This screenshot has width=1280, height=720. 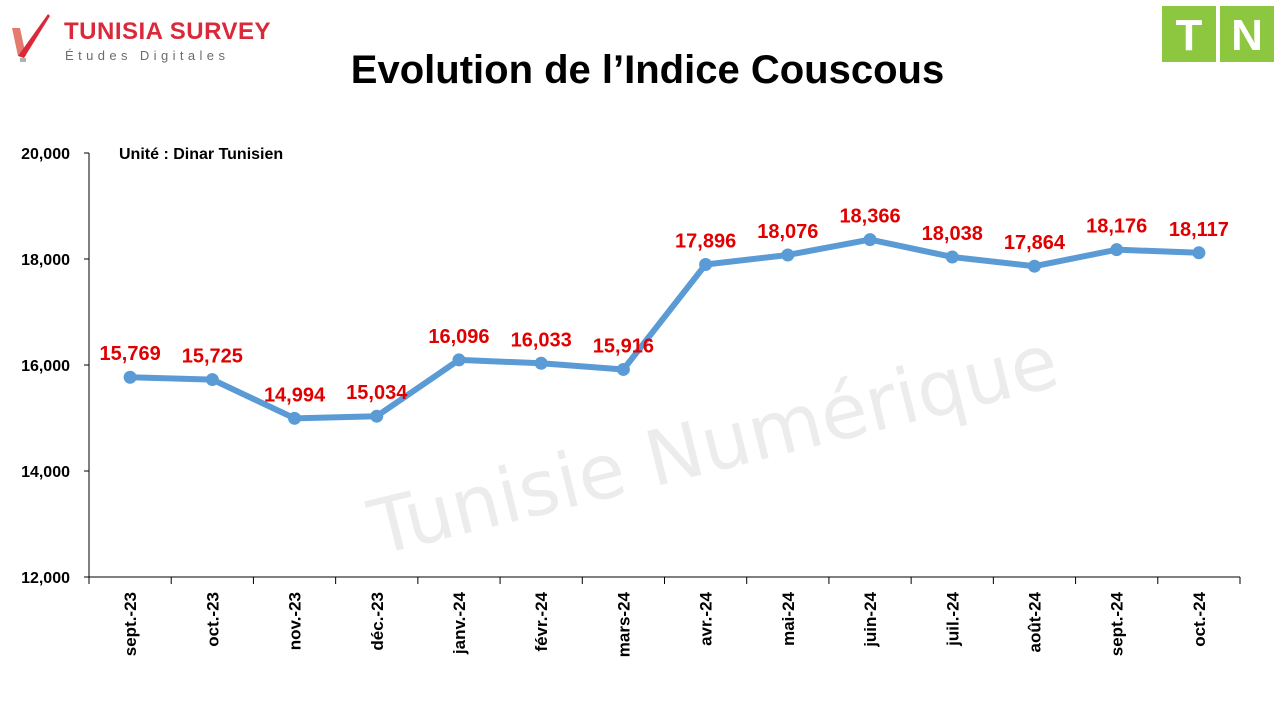 I want to click on data-label: 15,725, so click(x=212, y=357).